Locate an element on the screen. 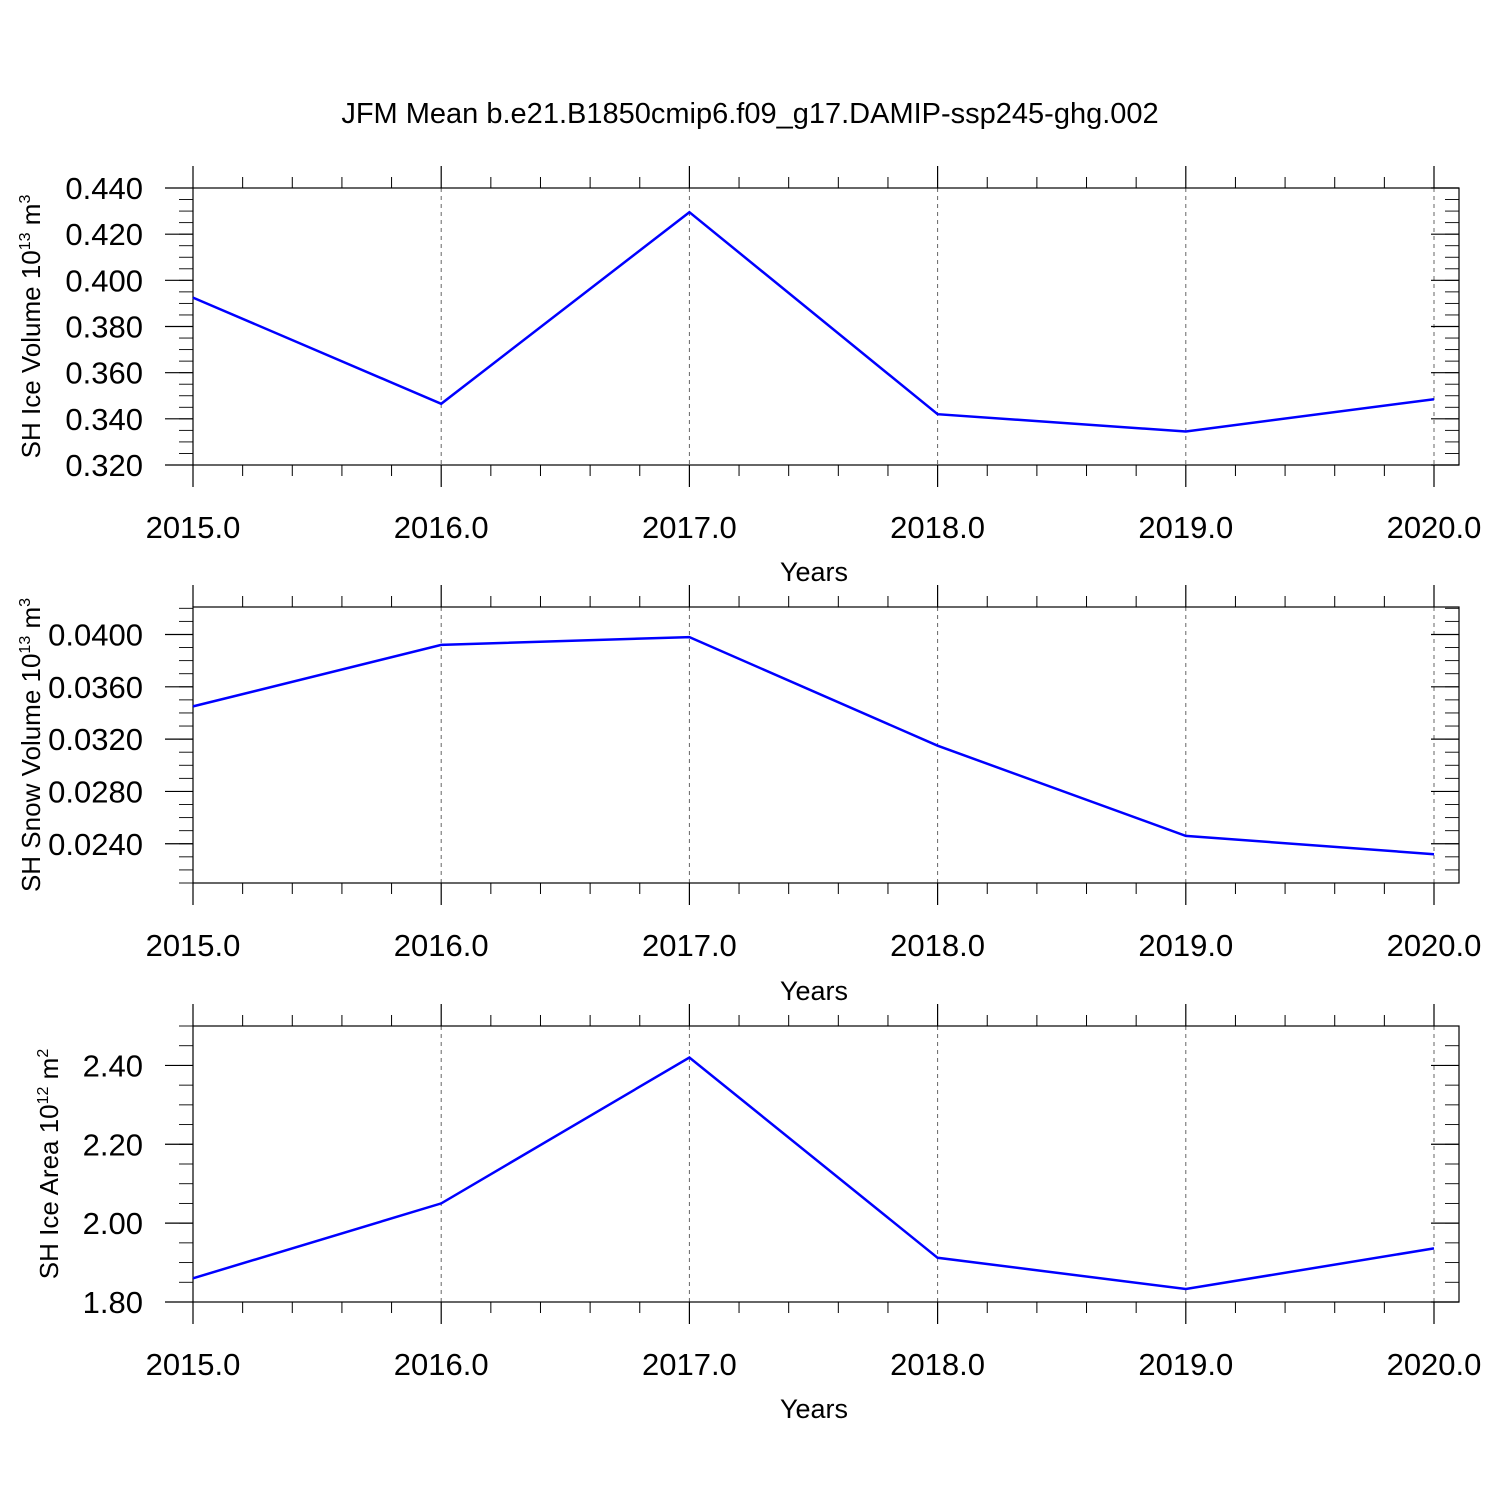  y-axis-label: SH Snow Volume 1013 m3 is located at coordinates (31, 745).